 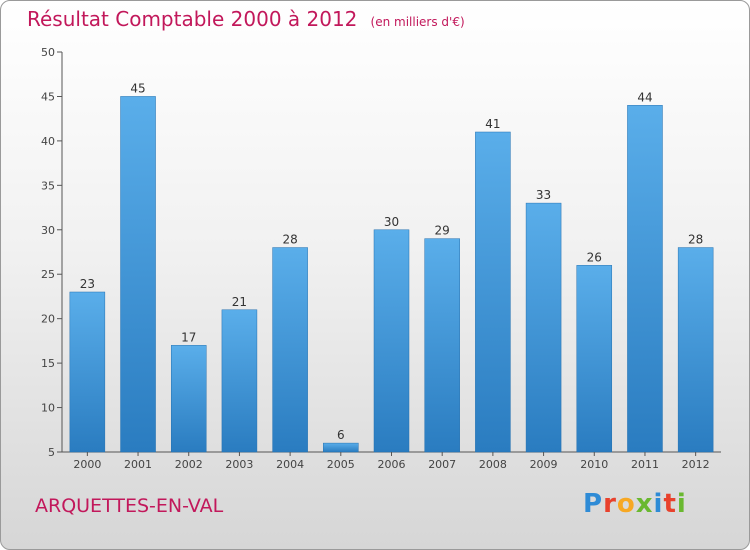 I want to click on x-tick-label: 2002, so click(x=189, y=464).